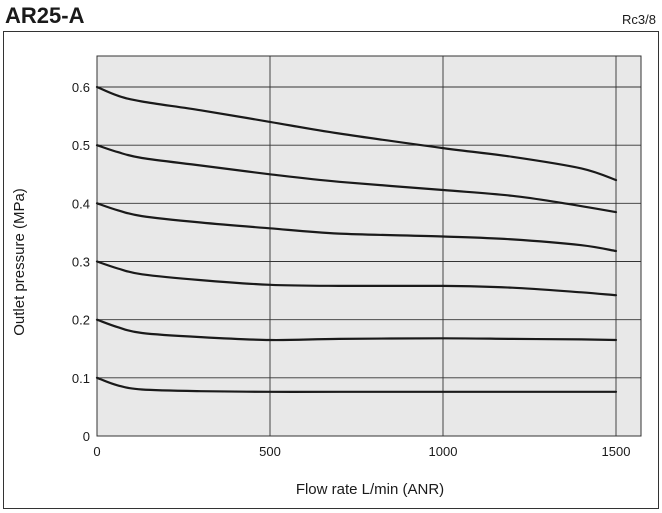 The height and width of the screenshot is (513, 662). What do you see at coordinates (443, 451) in the screenshot?
I see `x-tick-label: 1000` at bounding box center [443, 451].